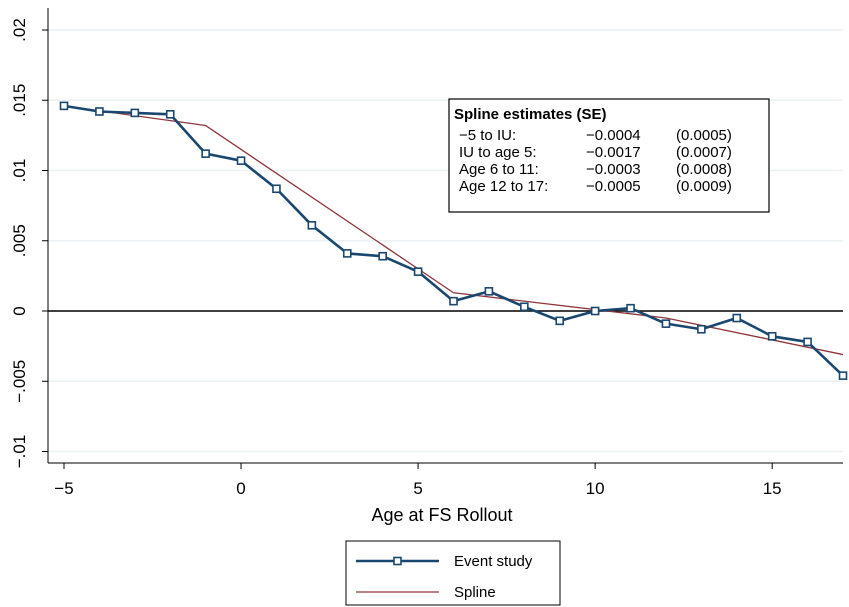 This screenshot has width=849, height=607. Describe the element at coordinates (704, 135) in the screenshot. I see `estimate-row-se: (0.0005)` at that location.